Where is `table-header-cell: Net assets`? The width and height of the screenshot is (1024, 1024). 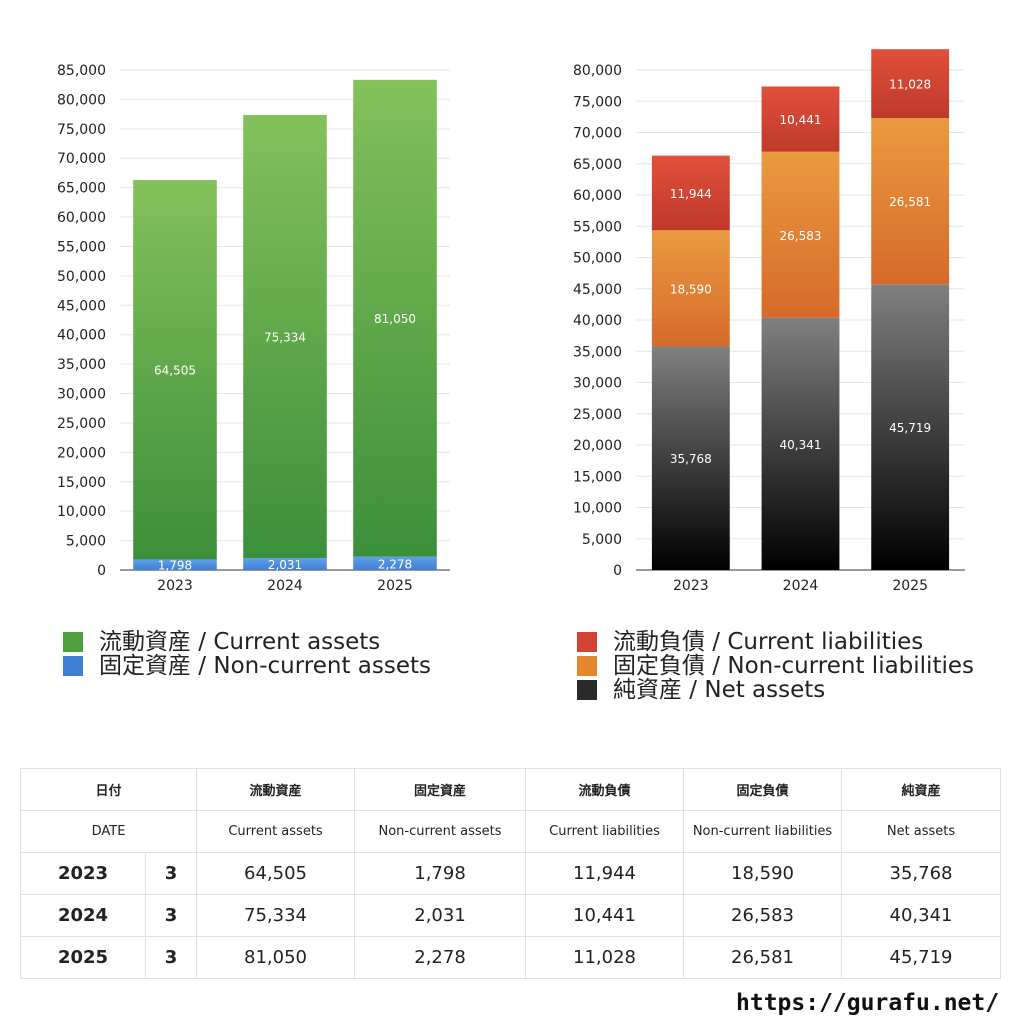 table-header-cell: Net assets is located at coordinates (921, 831).